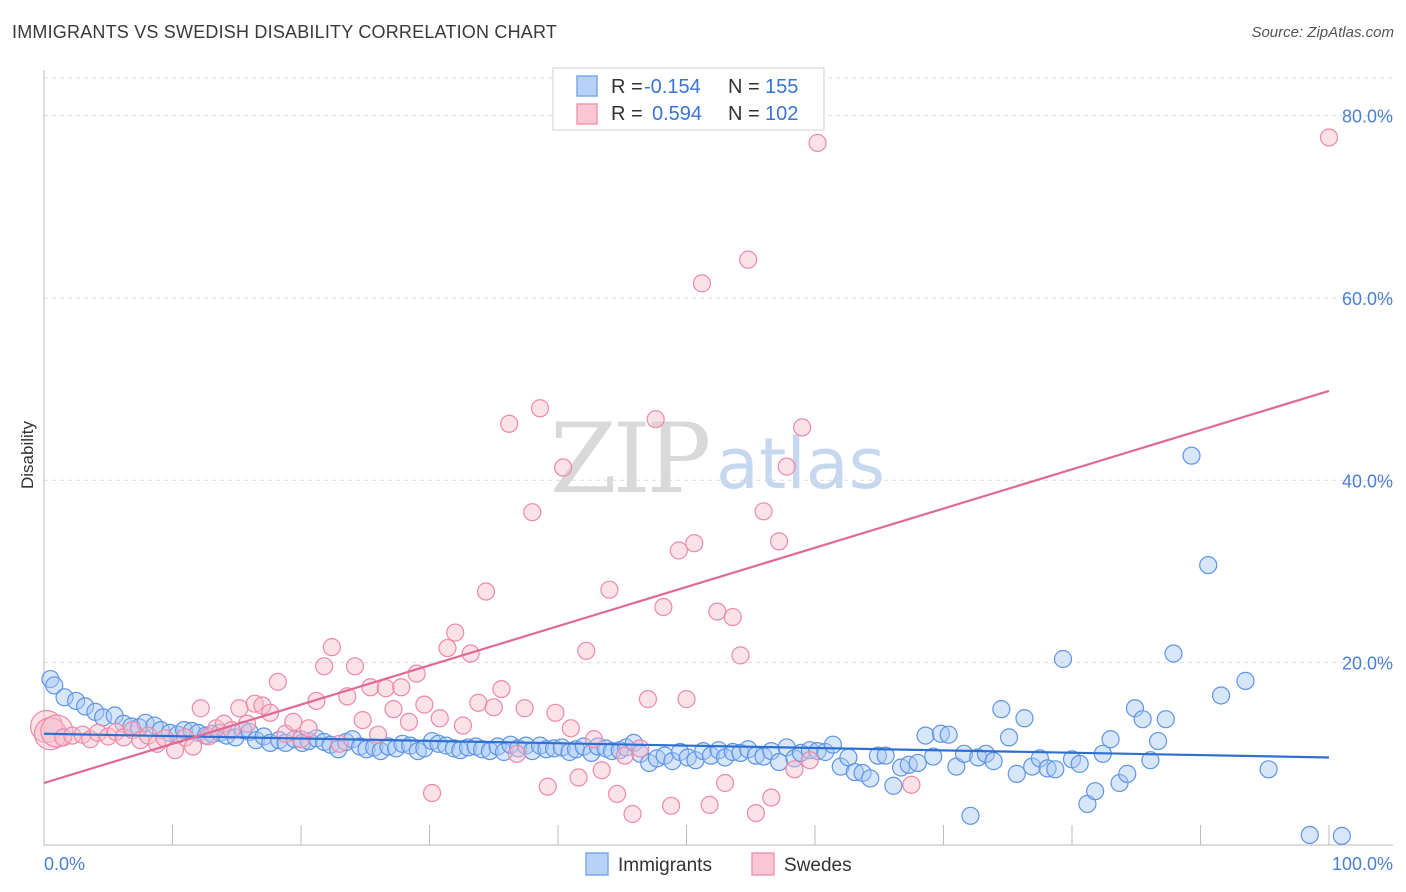 This screenshot has height=892, width=1406. I want to click on y-tick-labels: 20.0% 40.0% 60.0% 80.0%, so click(1367, 390).